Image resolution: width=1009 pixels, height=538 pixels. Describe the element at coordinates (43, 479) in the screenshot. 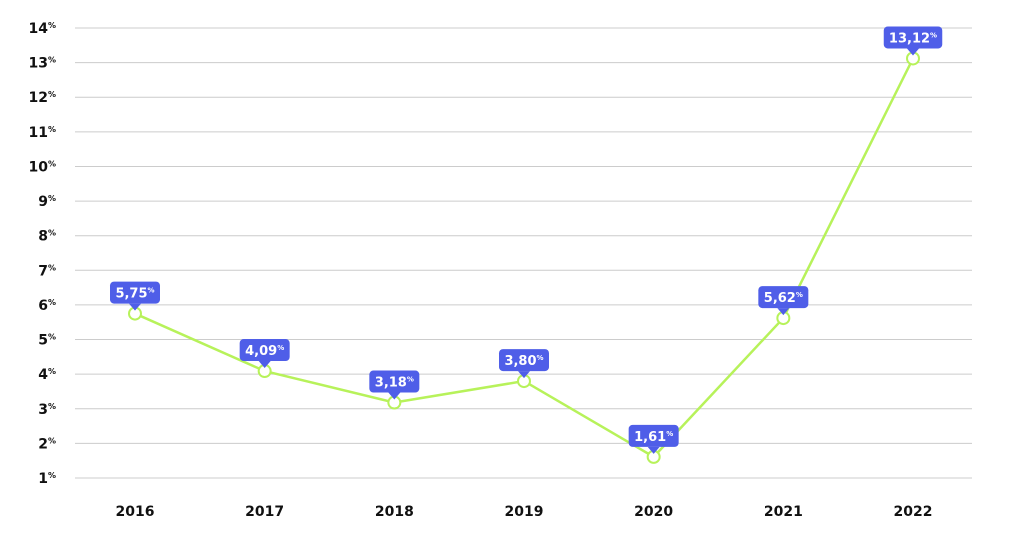

I see `y-tick-value: 1` at that location.